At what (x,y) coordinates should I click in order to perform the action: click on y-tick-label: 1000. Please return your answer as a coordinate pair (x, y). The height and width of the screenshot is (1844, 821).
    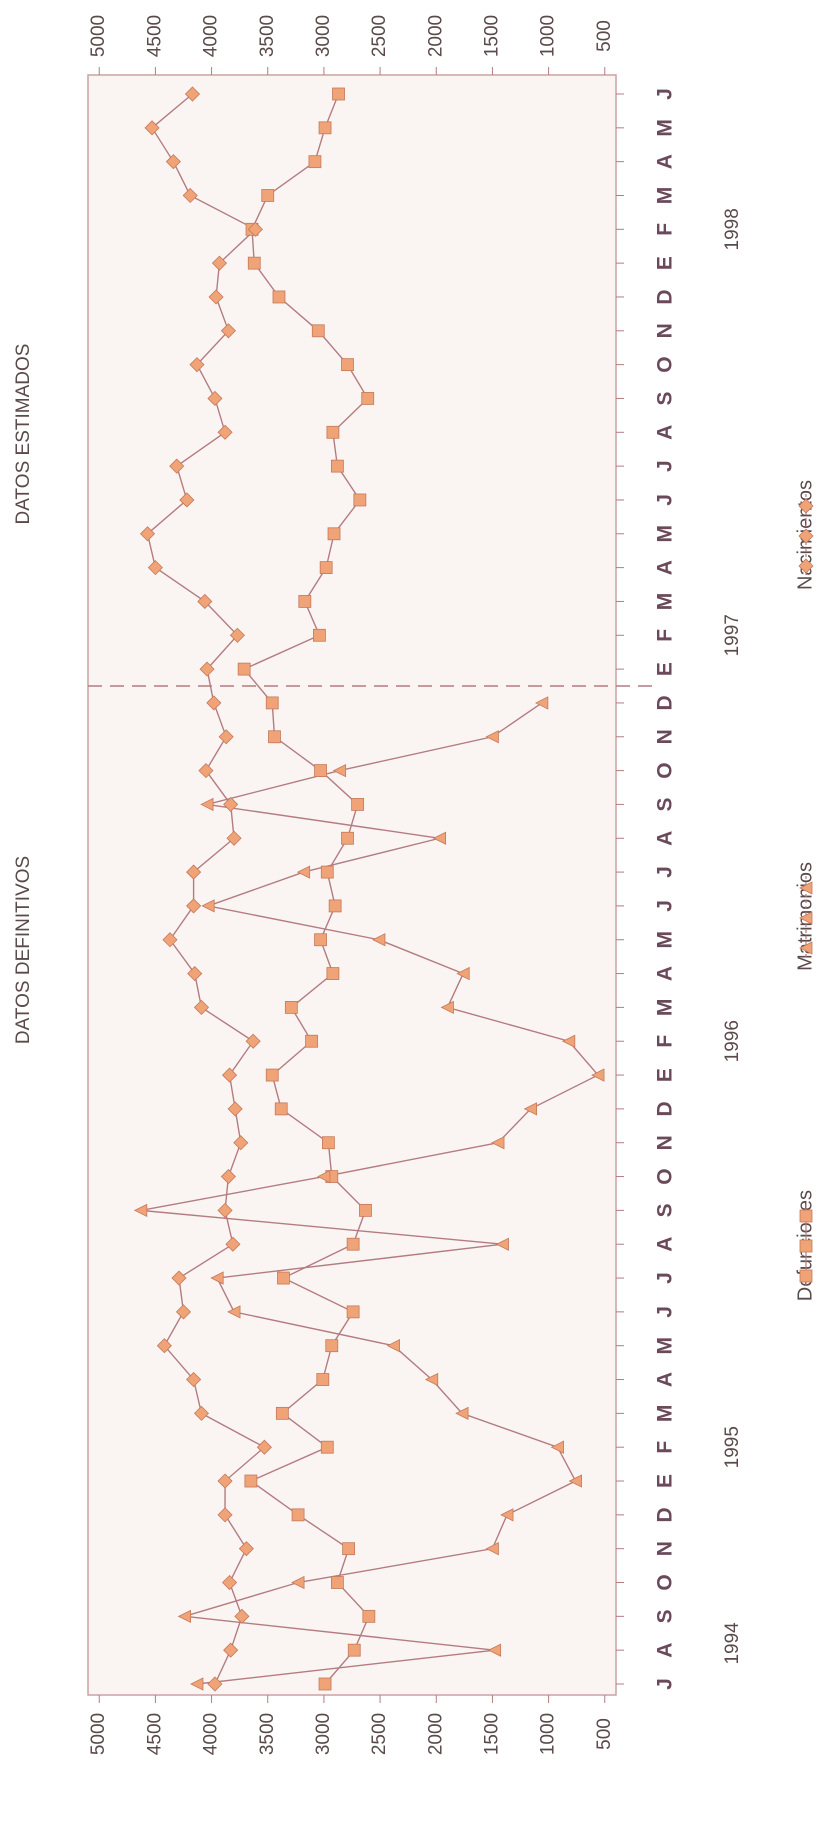
    Looking at the image, I should click on (548, 36).